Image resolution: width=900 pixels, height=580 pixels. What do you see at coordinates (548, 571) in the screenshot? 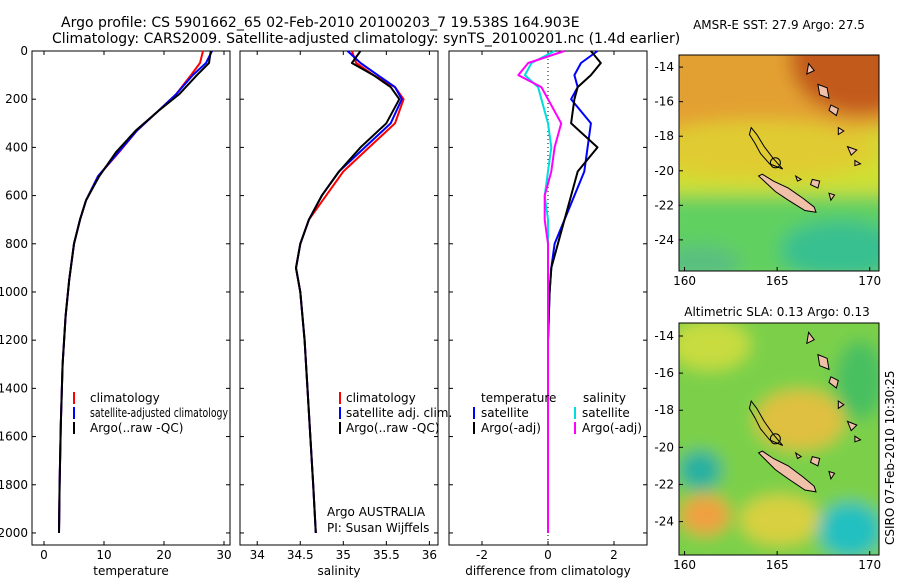
I see `difference-xlabel: difference from climatology` at bounding box center [548, 571].